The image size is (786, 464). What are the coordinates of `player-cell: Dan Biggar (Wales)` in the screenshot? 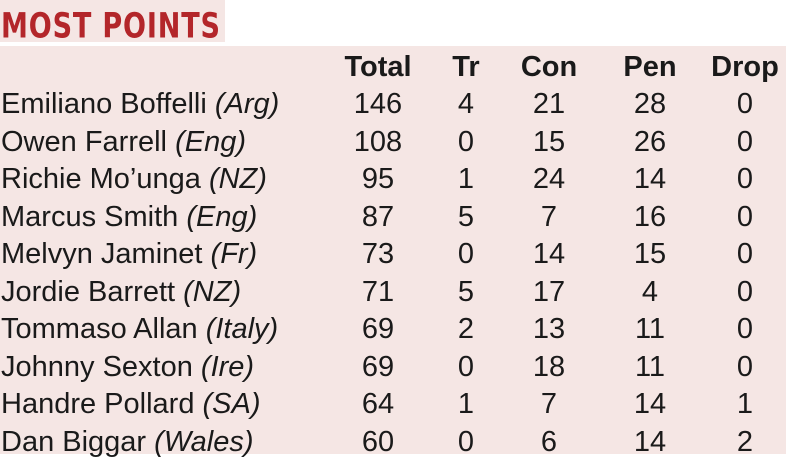 It's located at (127, 442).